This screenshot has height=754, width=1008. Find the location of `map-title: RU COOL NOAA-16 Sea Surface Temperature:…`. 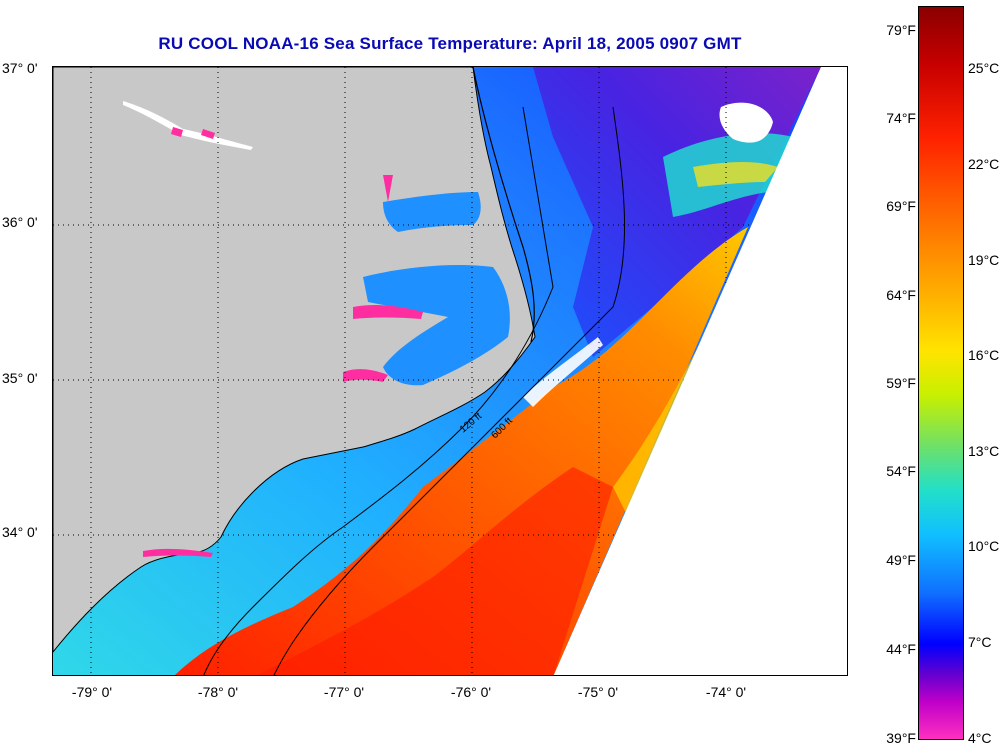

map-title: RU COOL NOAA-16 Sea Surface Temperature:… is located at coordinates (450, 43).